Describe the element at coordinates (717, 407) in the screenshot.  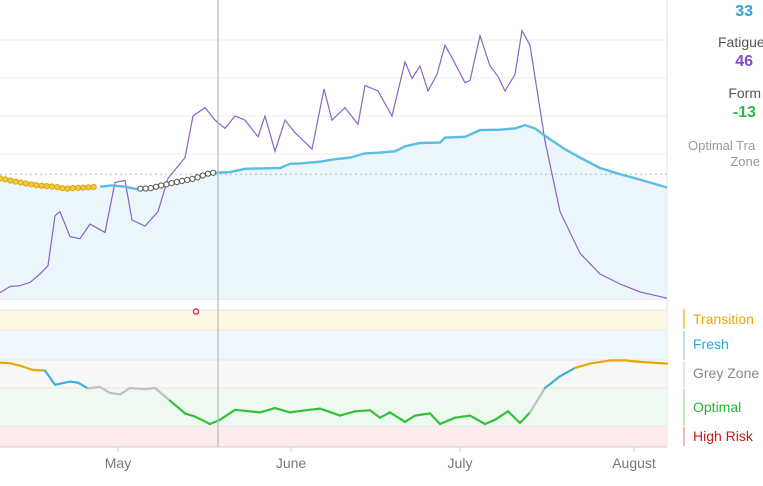
I see `zone-label-optimal: Optimal` at that location.